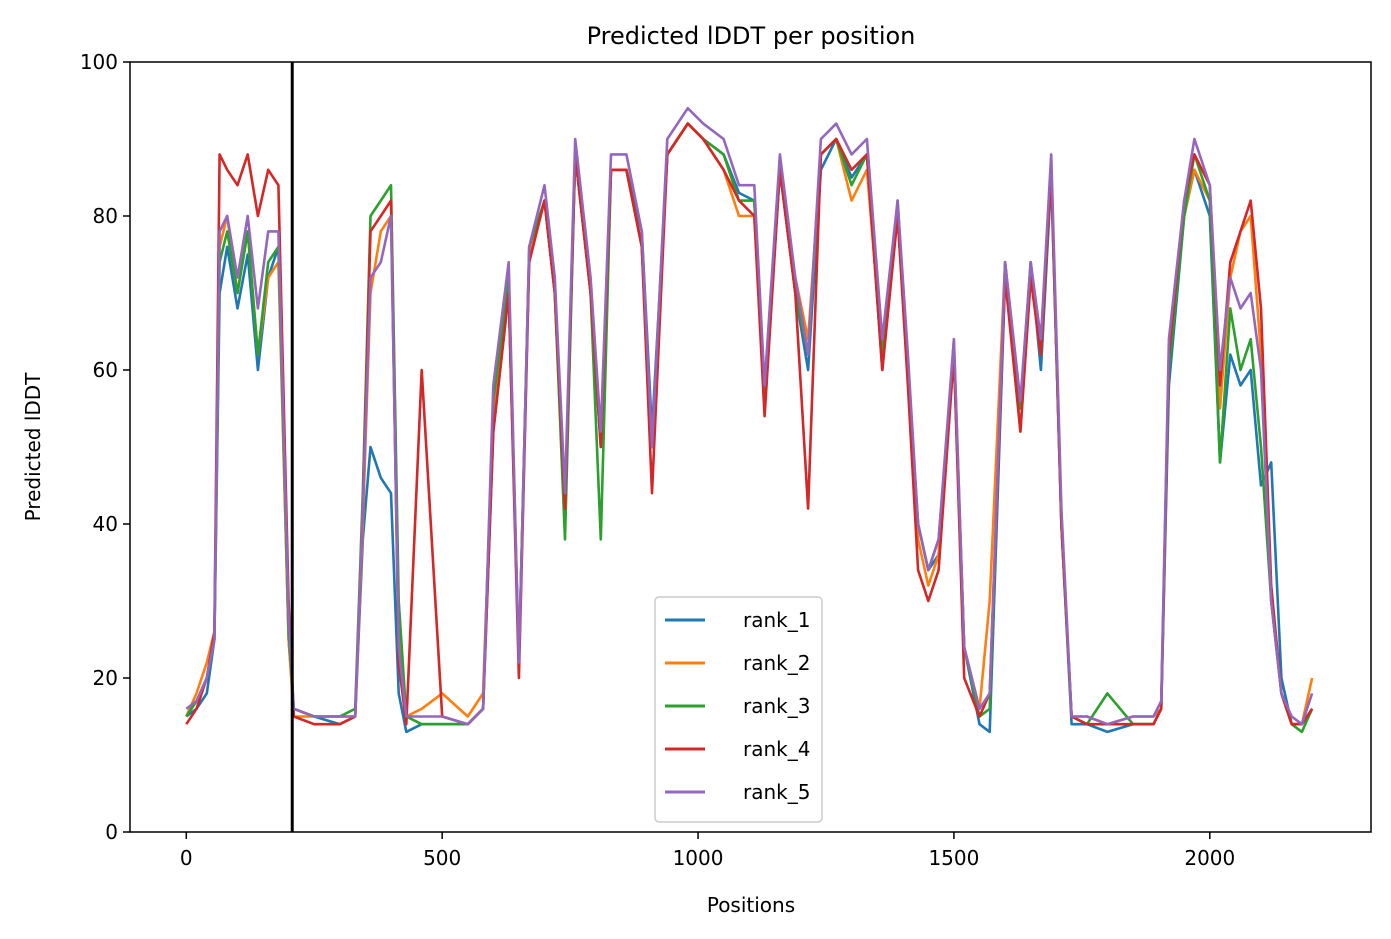  Describe the element at coordinates (698, 858) in the screenshot. I see `x-tick-label: 1000` at that location.